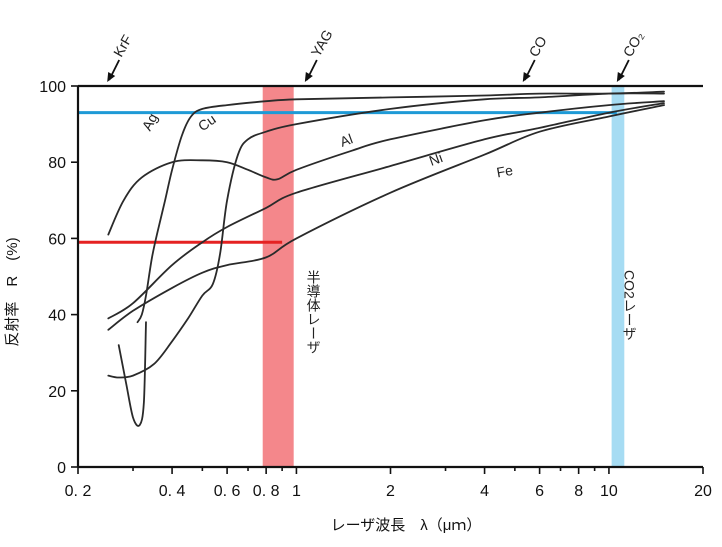 The image size is (722, 547). What do you see at coordinates (132, 374) in the screenshot?
I see `curve-ag-dip` at bounding box center [132, 374].